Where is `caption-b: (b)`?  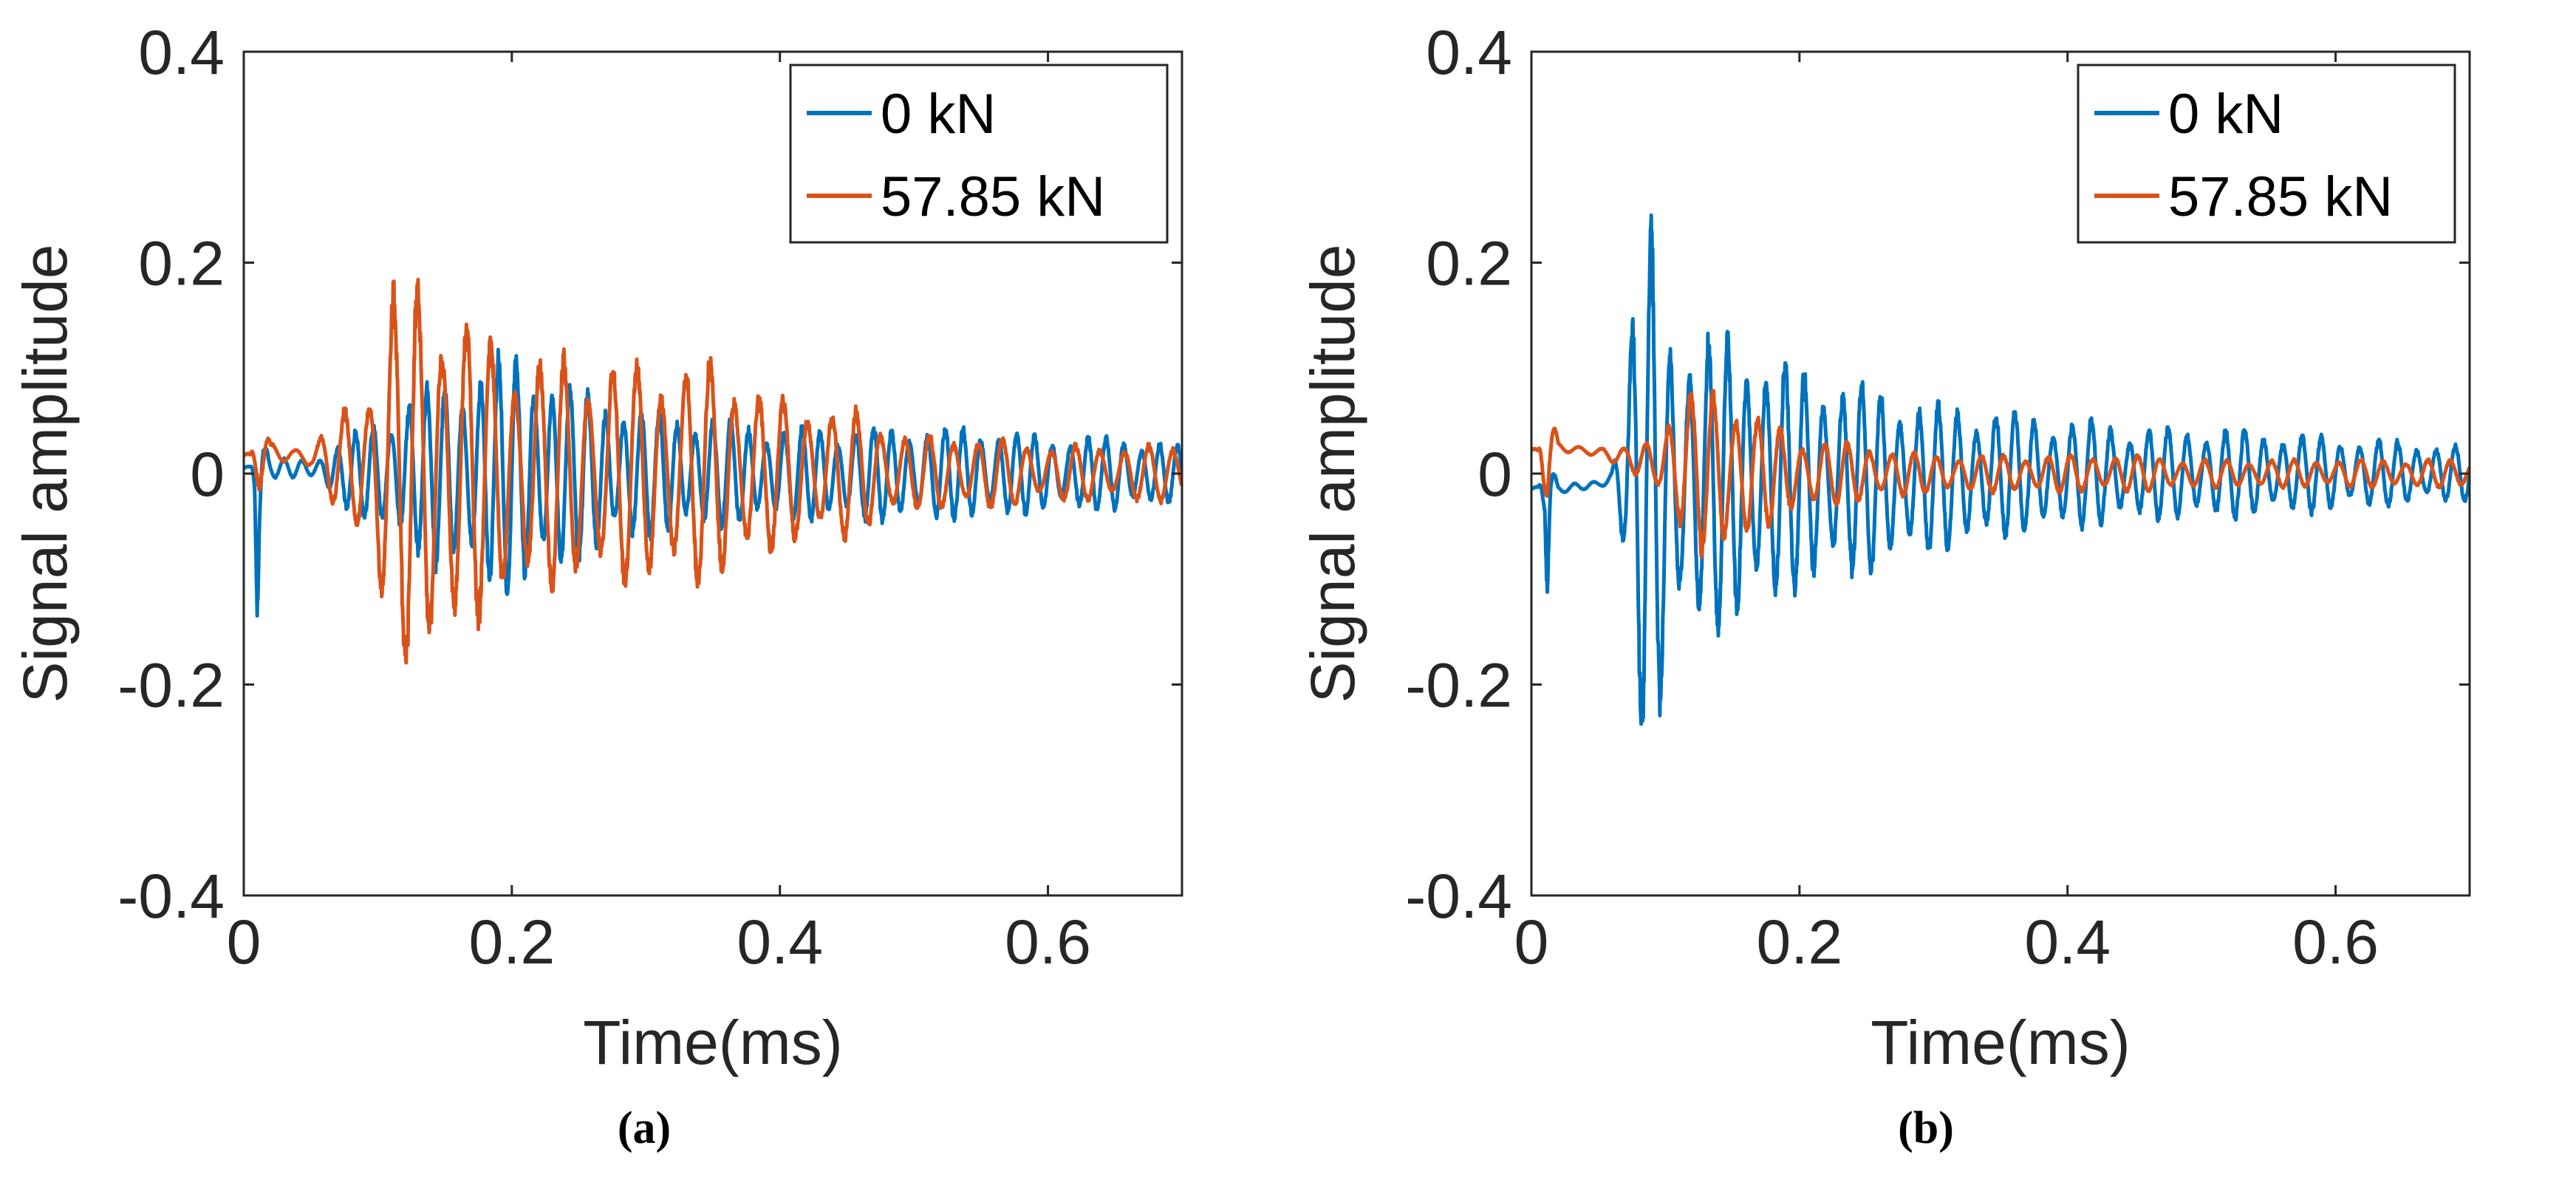 caption-b: (b) is located at coordinates (1926, 1128).